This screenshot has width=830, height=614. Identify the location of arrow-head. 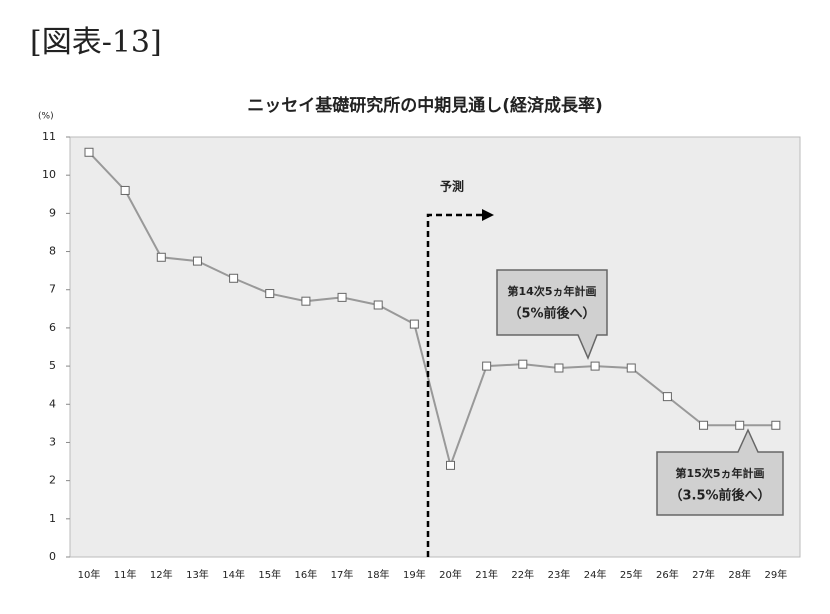
(488, 215).